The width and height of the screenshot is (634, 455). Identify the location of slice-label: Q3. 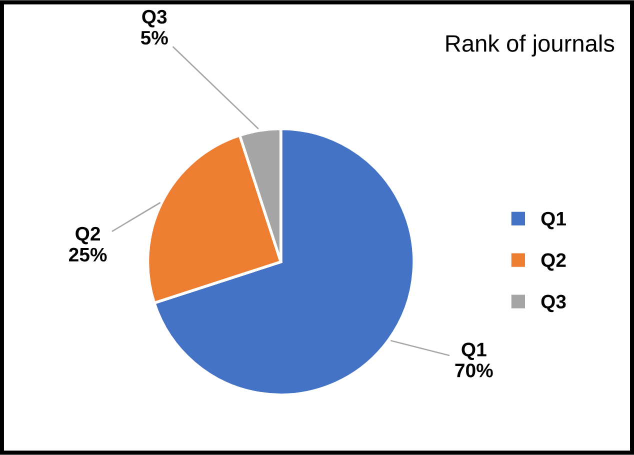
(154, 19).